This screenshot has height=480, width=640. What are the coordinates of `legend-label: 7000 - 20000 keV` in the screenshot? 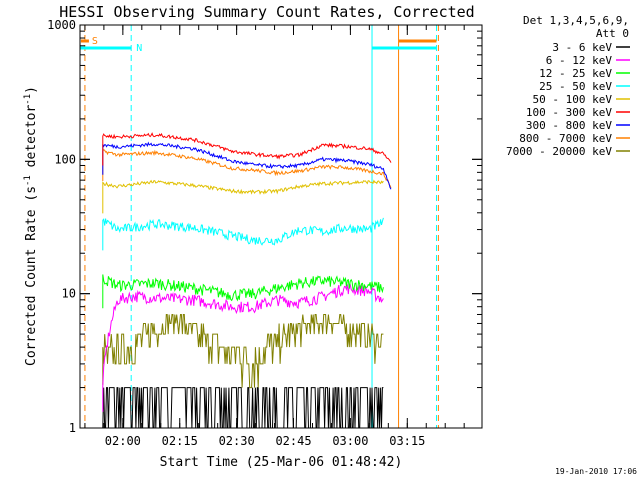 It's located at (559, 151).